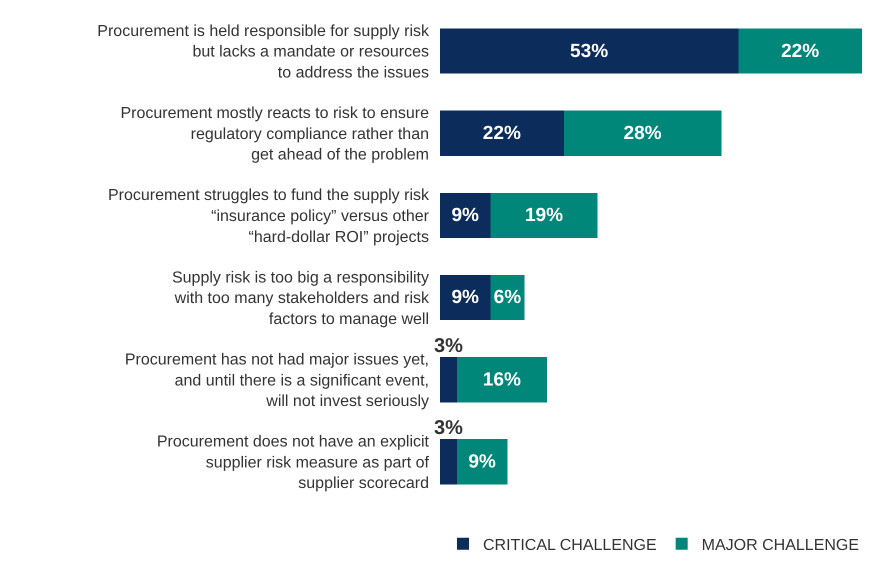  Describe the element at coordinates (275, 134) in the screenshot. I see `y-tick-label: Procurement mostly reacts to risk to ensure regulatory compliance rather than get ahead of the problem` at that location.